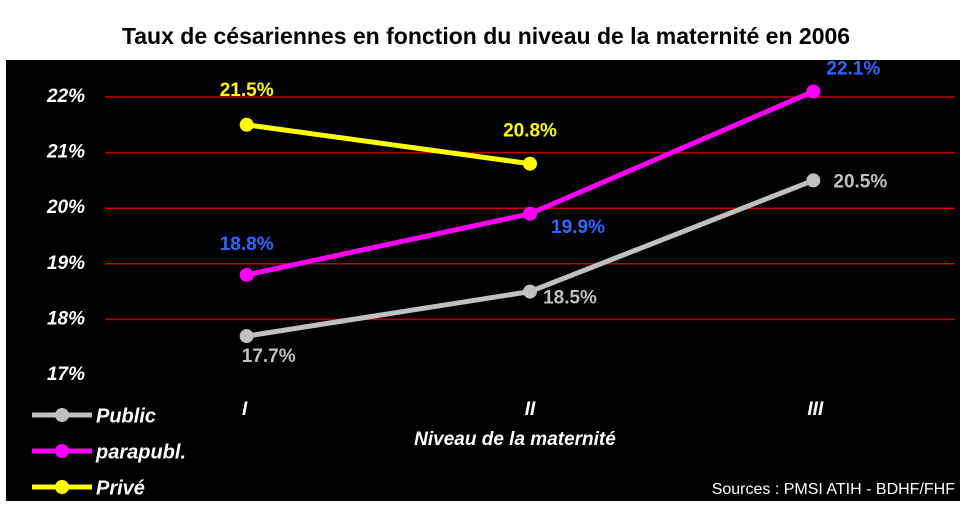 The image size is (966, 510). I want to click on y-tick-label: 20%, so click(65, 207).